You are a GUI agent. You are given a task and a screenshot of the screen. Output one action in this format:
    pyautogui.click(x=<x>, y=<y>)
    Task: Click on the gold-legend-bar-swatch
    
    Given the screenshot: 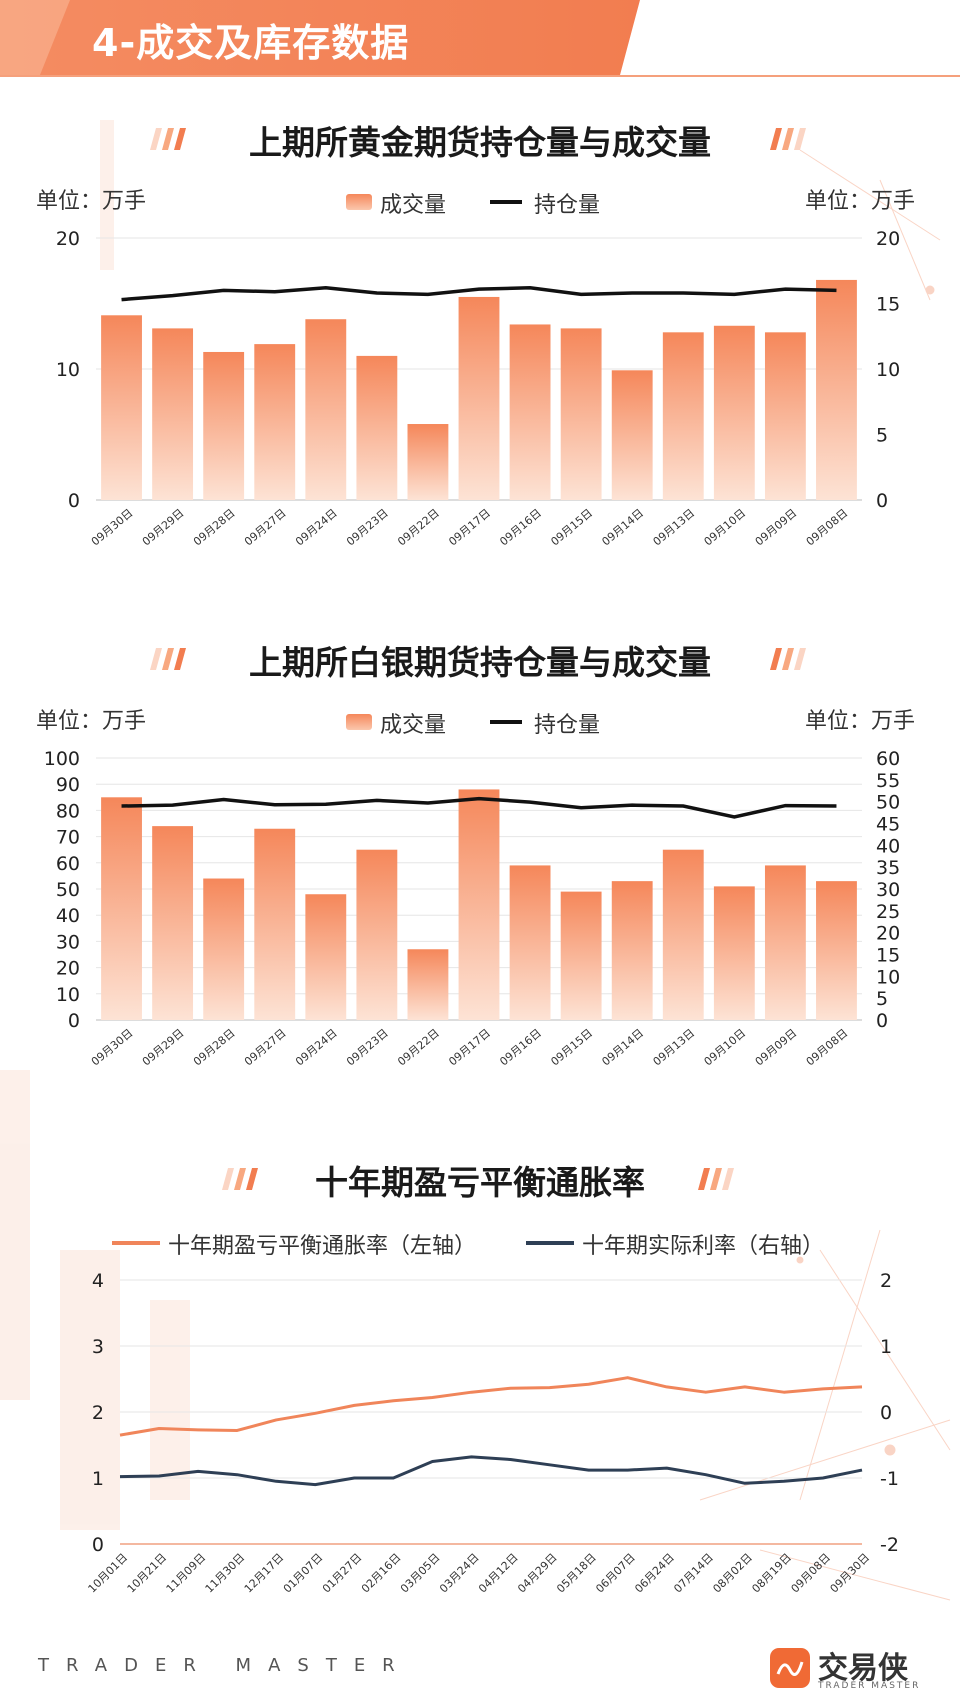 What is the action you would take?
    pyautogui.click(x=359, y=202)
    